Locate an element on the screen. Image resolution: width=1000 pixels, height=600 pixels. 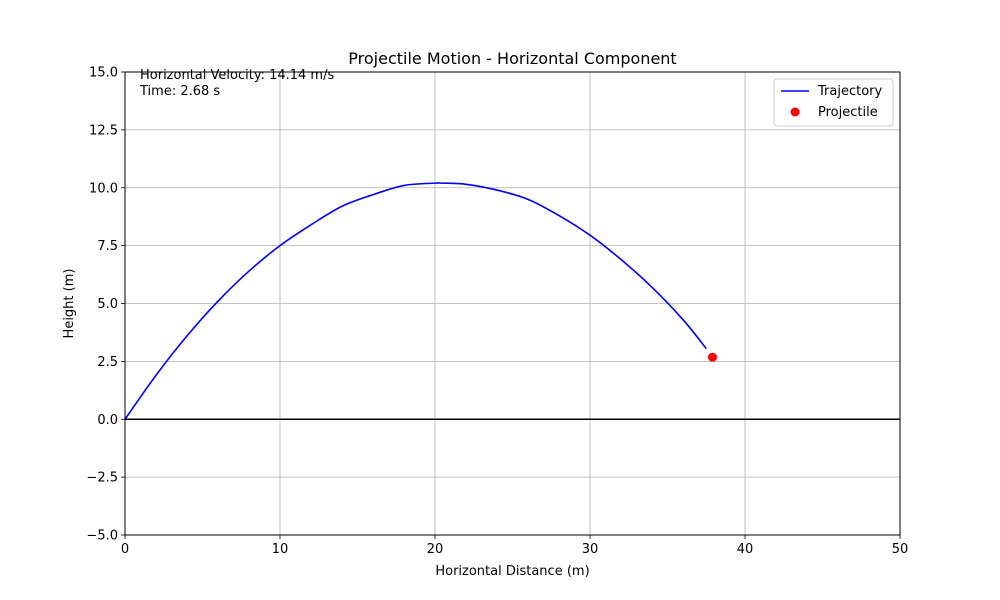
x-tick-label: 0 is located at coordinates (125, 549).